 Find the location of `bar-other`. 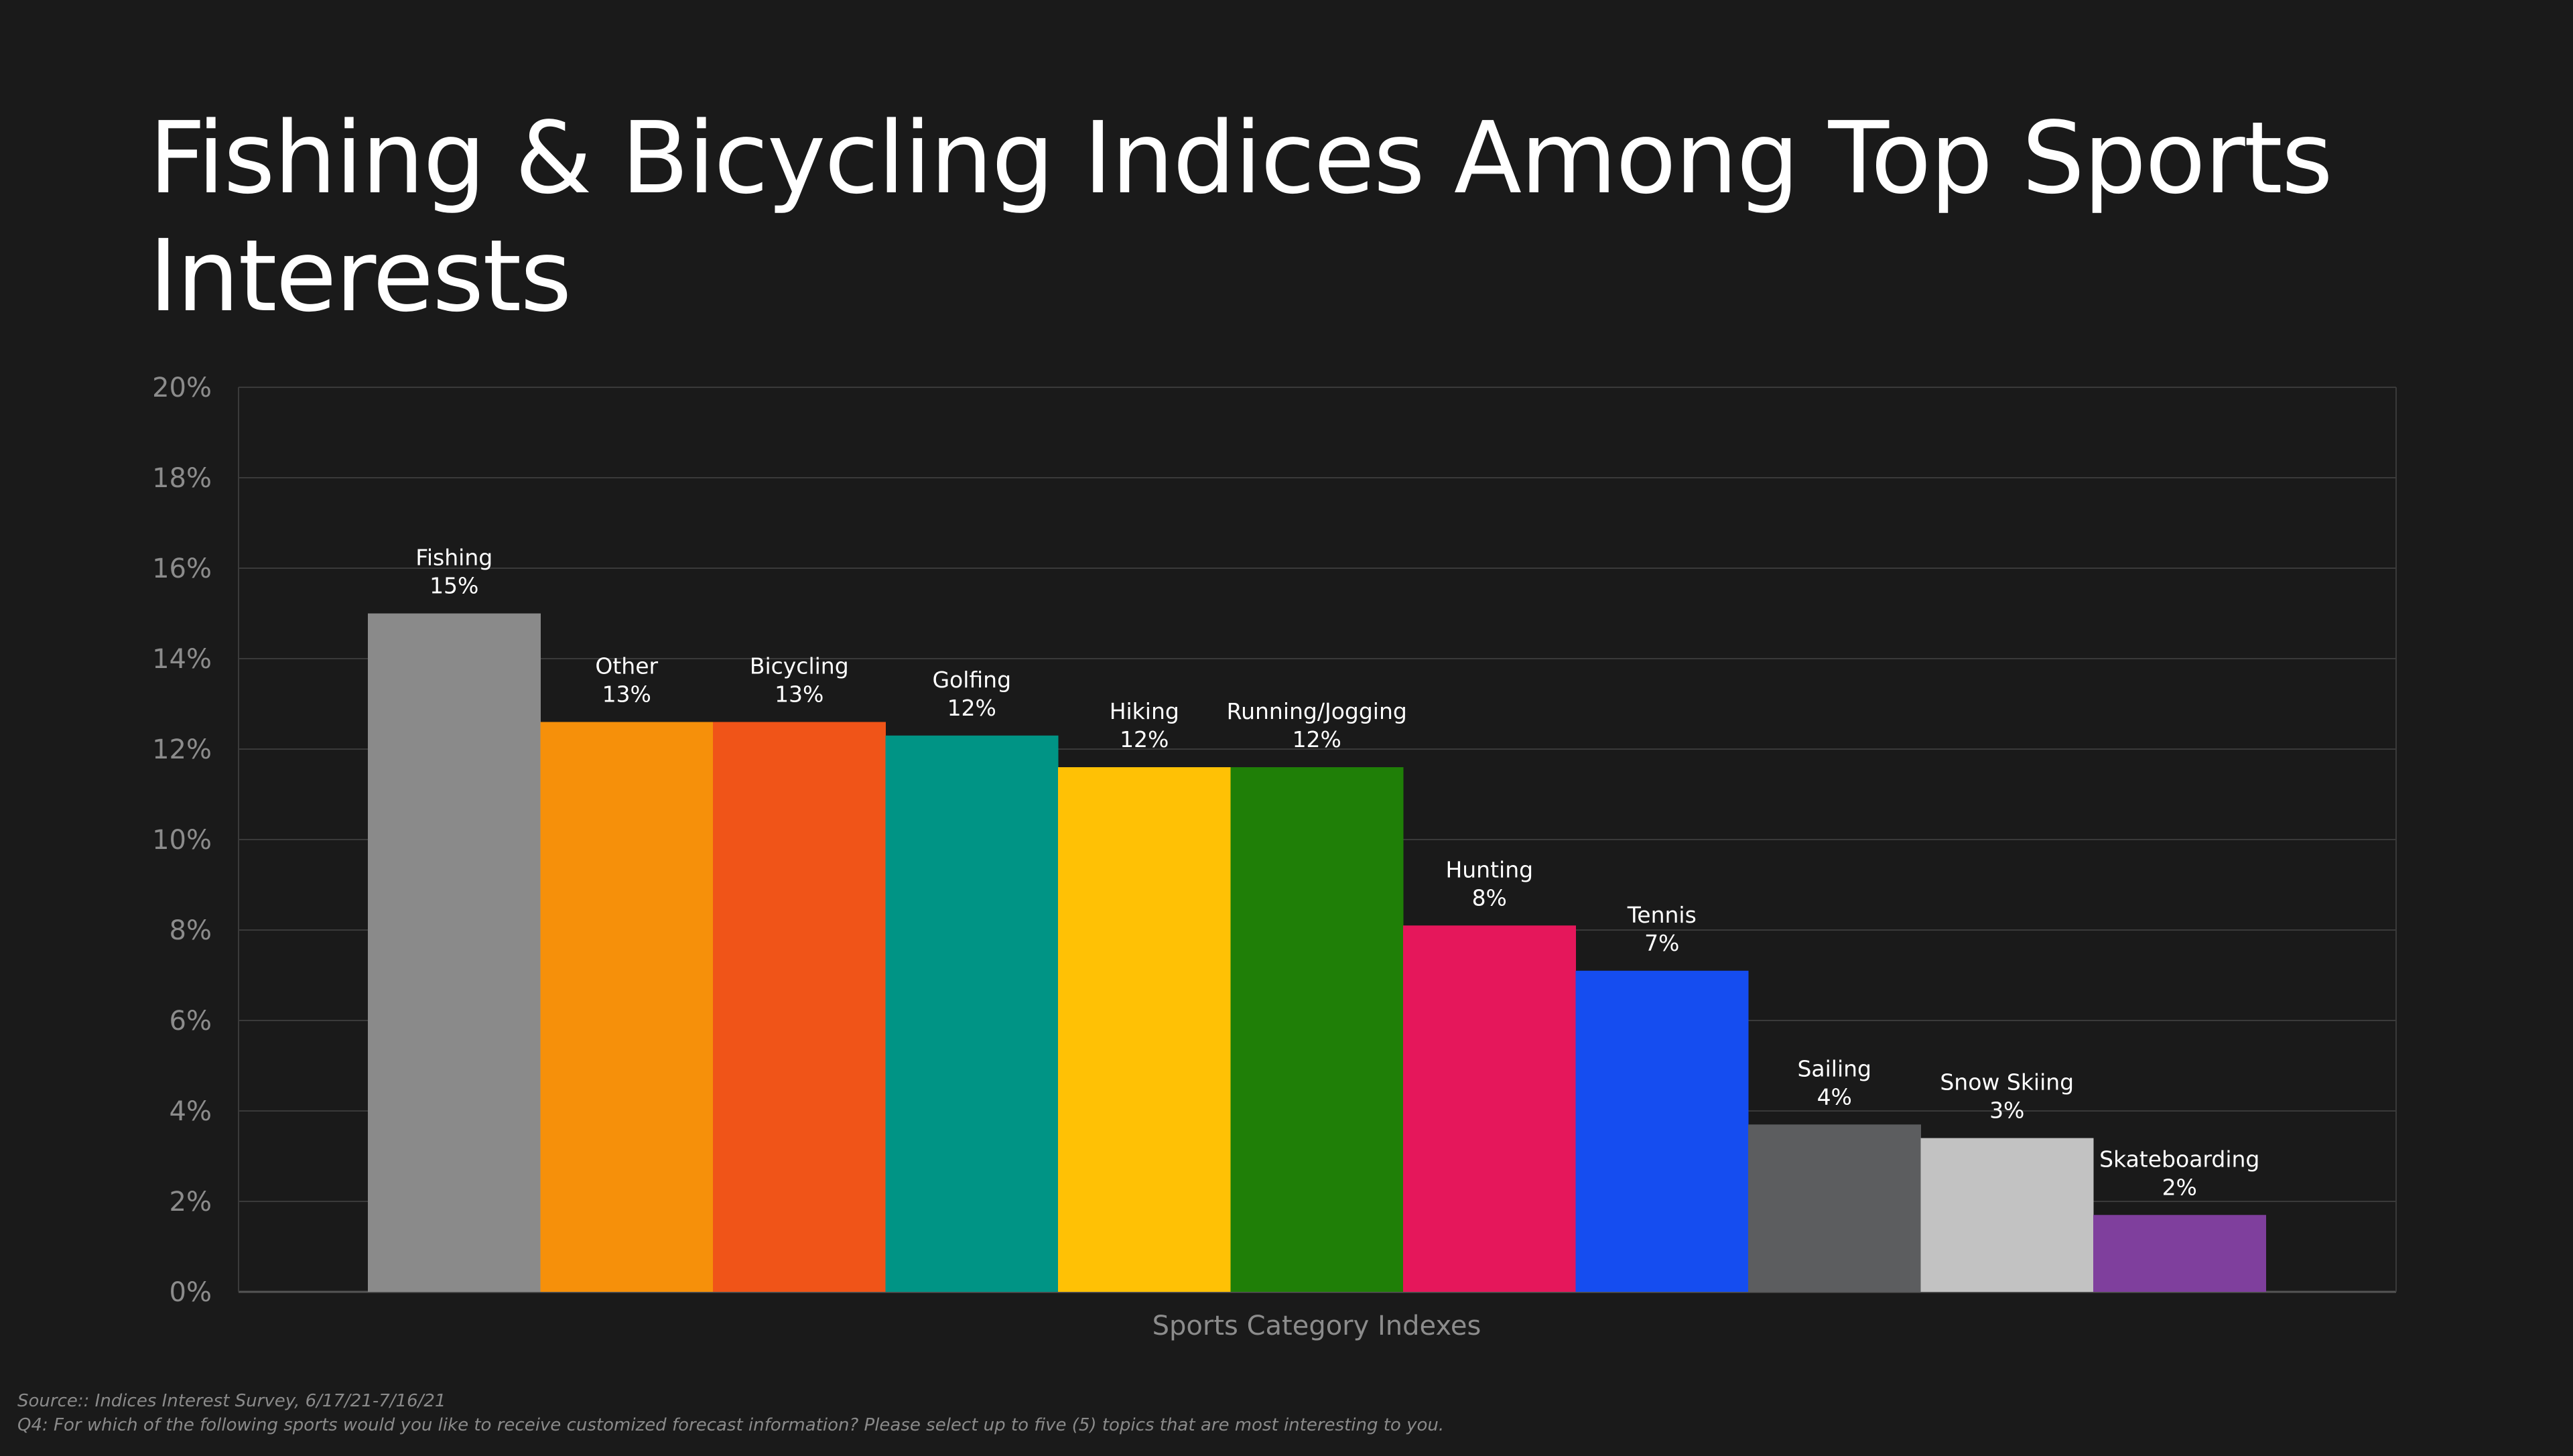

bar-other is located at coordinates (627, 1007).